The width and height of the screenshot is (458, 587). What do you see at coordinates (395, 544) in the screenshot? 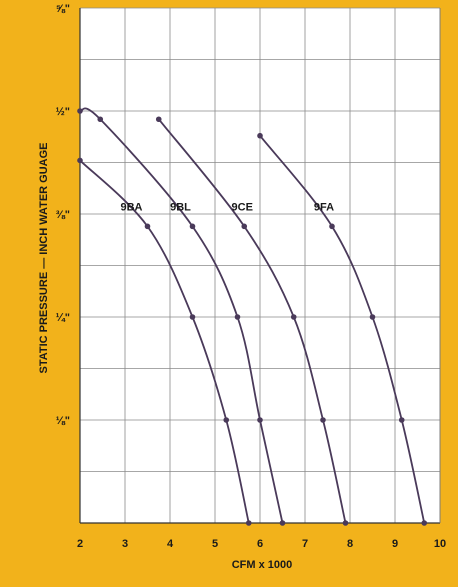
I see `x-tick-label: 9` at bounding box center [395, 544].